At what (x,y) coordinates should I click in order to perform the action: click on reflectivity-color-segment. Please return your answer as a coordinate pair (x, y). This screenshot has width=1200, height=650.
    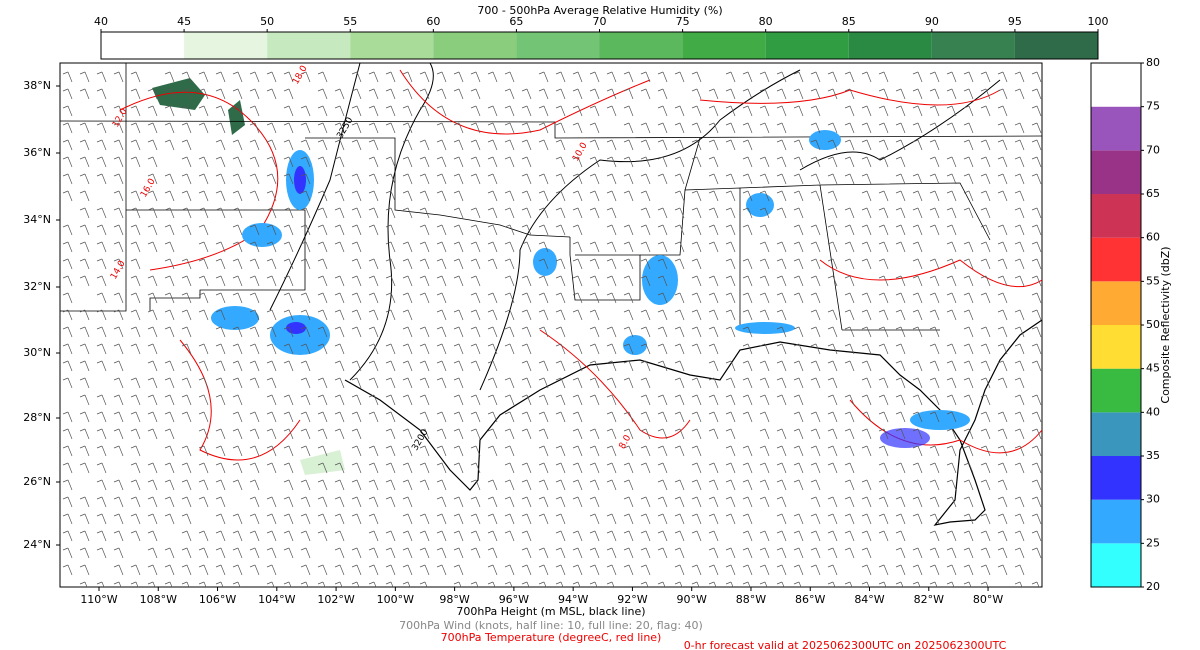
    Looking at the image, I should click on (1116, 521).